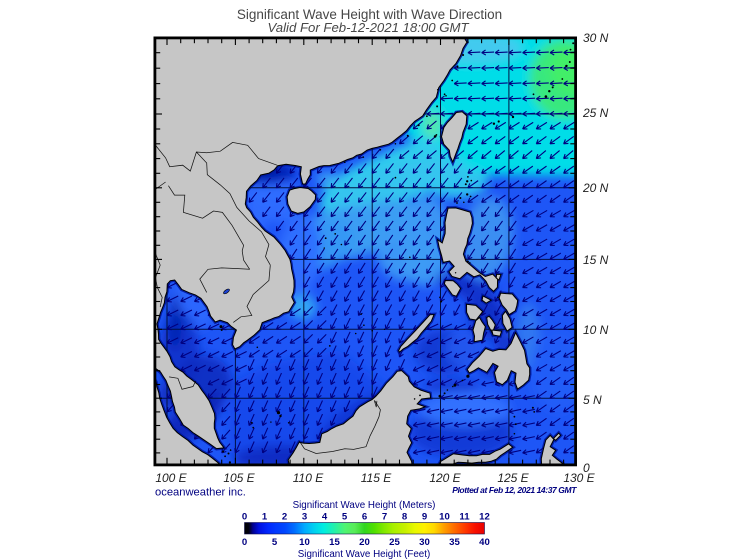 The width and height of the screenshot is (755, 560). Describe the element at coordinates (265, 517) in the screenshot. I see `svg-text: 1` at that location.